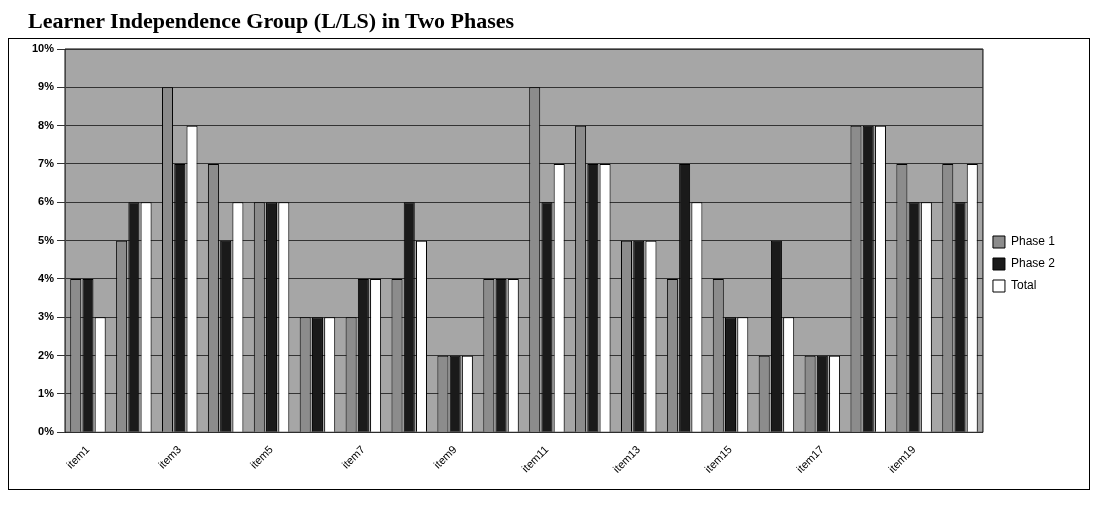 This screenshot has height=516, width=1117. Describe the element at coordinates (46, 278) in the screenshot. I see `y-tick-label: 4%` at that location.